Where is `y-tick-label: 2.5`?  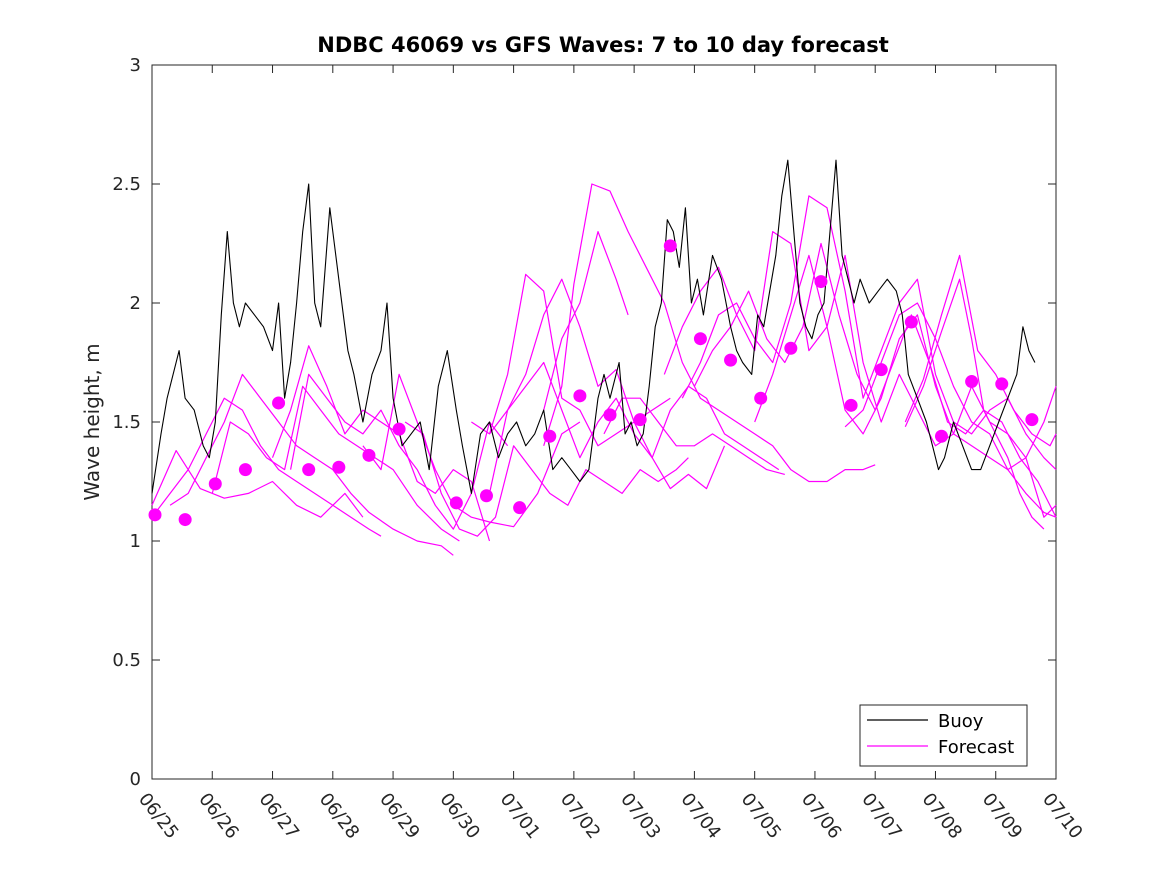 y-tick-label: 2.5 is located at coordinates (126, 184).